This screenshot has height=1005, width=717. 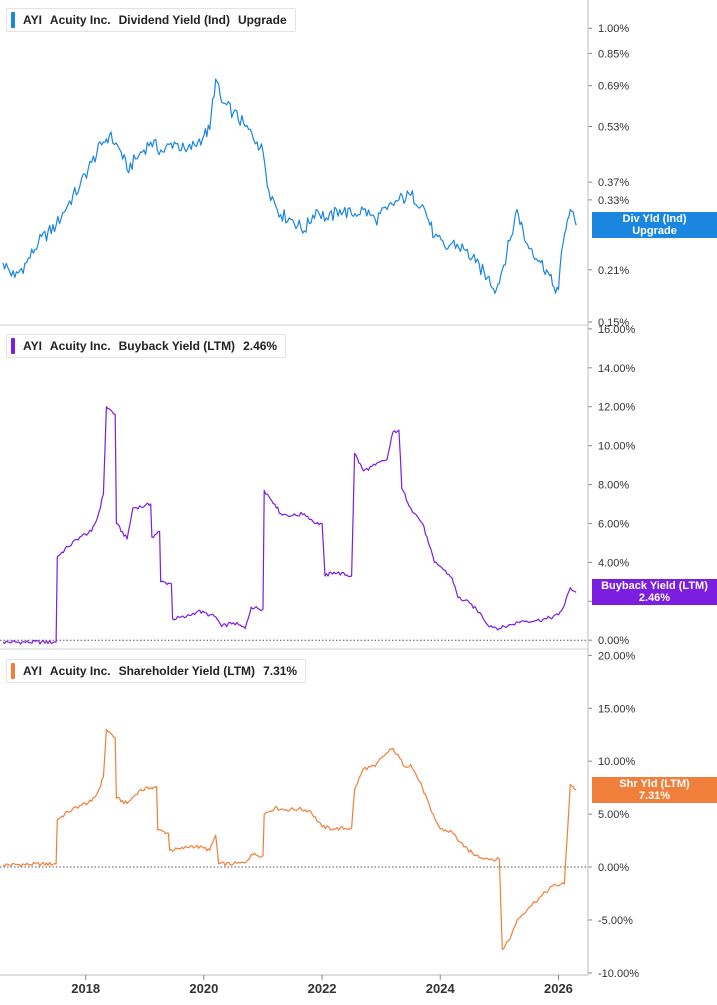 I want to click on y-tick-label: 16.00%, so click(x=617, y=330).